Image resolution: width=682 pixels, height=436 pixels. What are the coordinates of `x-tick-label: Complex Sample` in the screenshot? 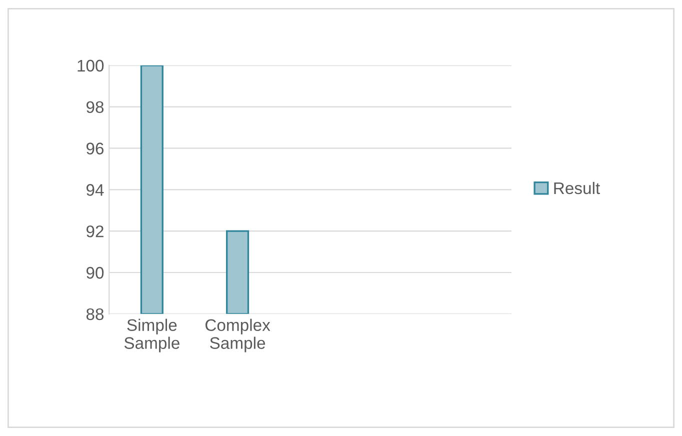 It's located at (238, 335).